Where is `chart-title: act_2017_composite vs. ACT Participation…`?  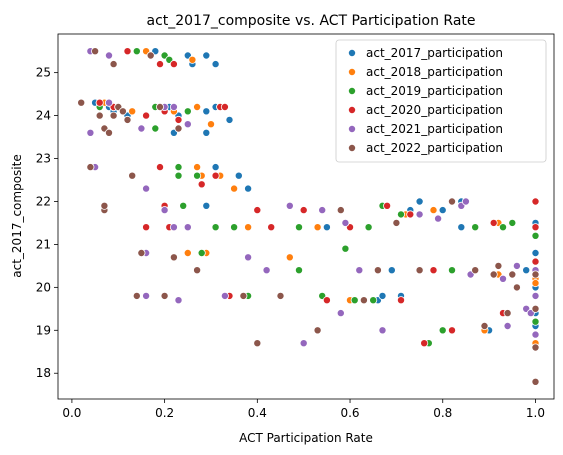
chart-title: act_2017_composite vs. ACT Participation… is located at coordinates (310, 21).